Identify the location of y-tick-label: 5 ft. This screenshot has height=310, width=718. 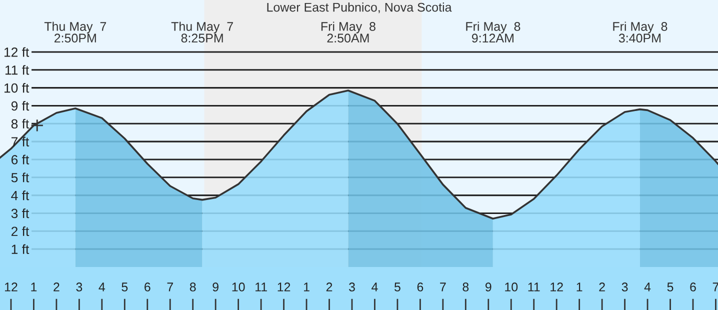
(20, 177).